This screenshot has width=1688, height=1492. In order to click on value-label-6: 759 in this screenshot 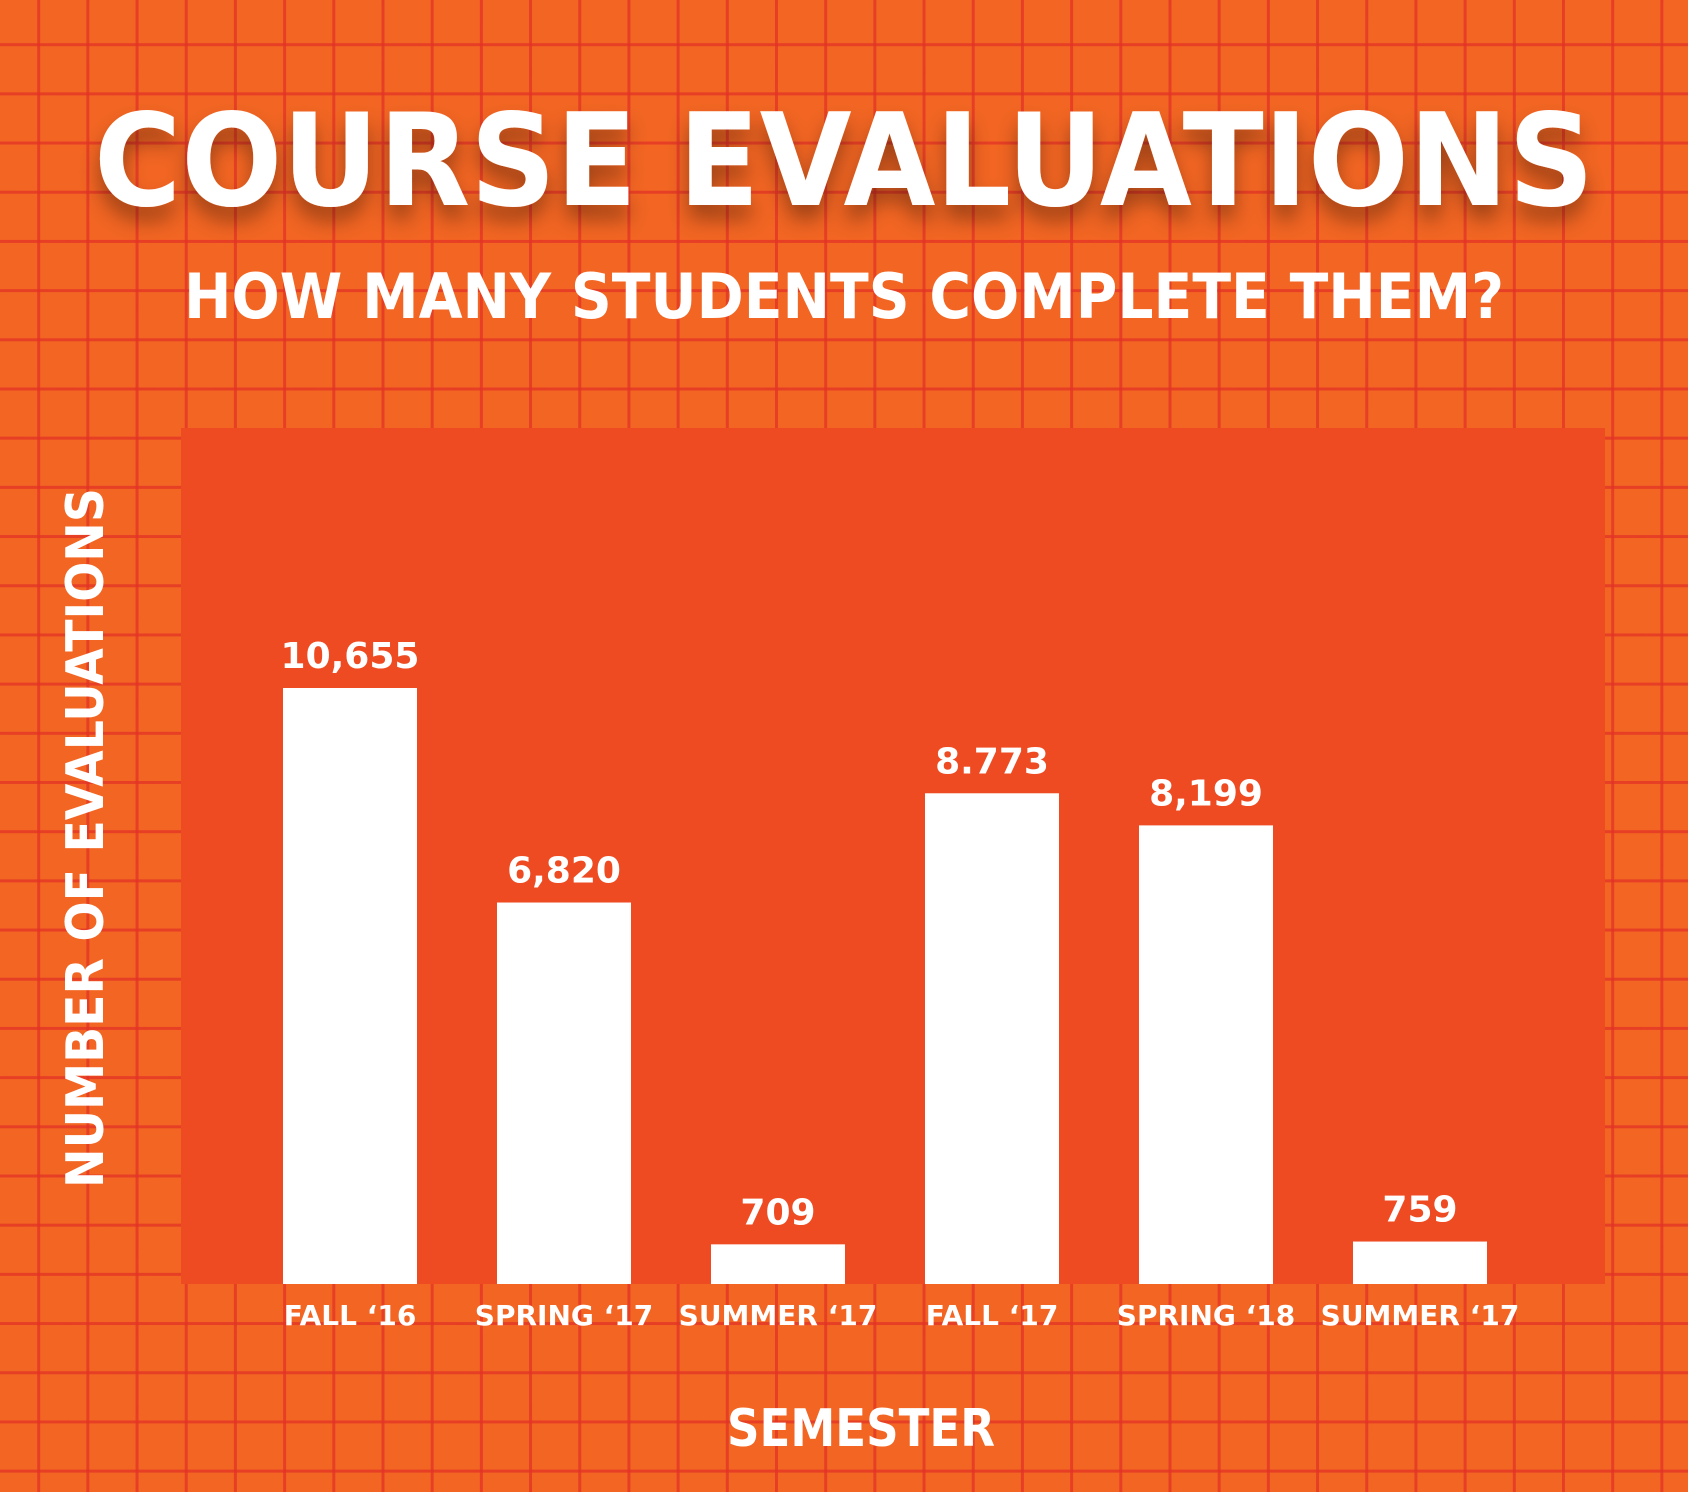, I will do `click(1419, 1210)`.